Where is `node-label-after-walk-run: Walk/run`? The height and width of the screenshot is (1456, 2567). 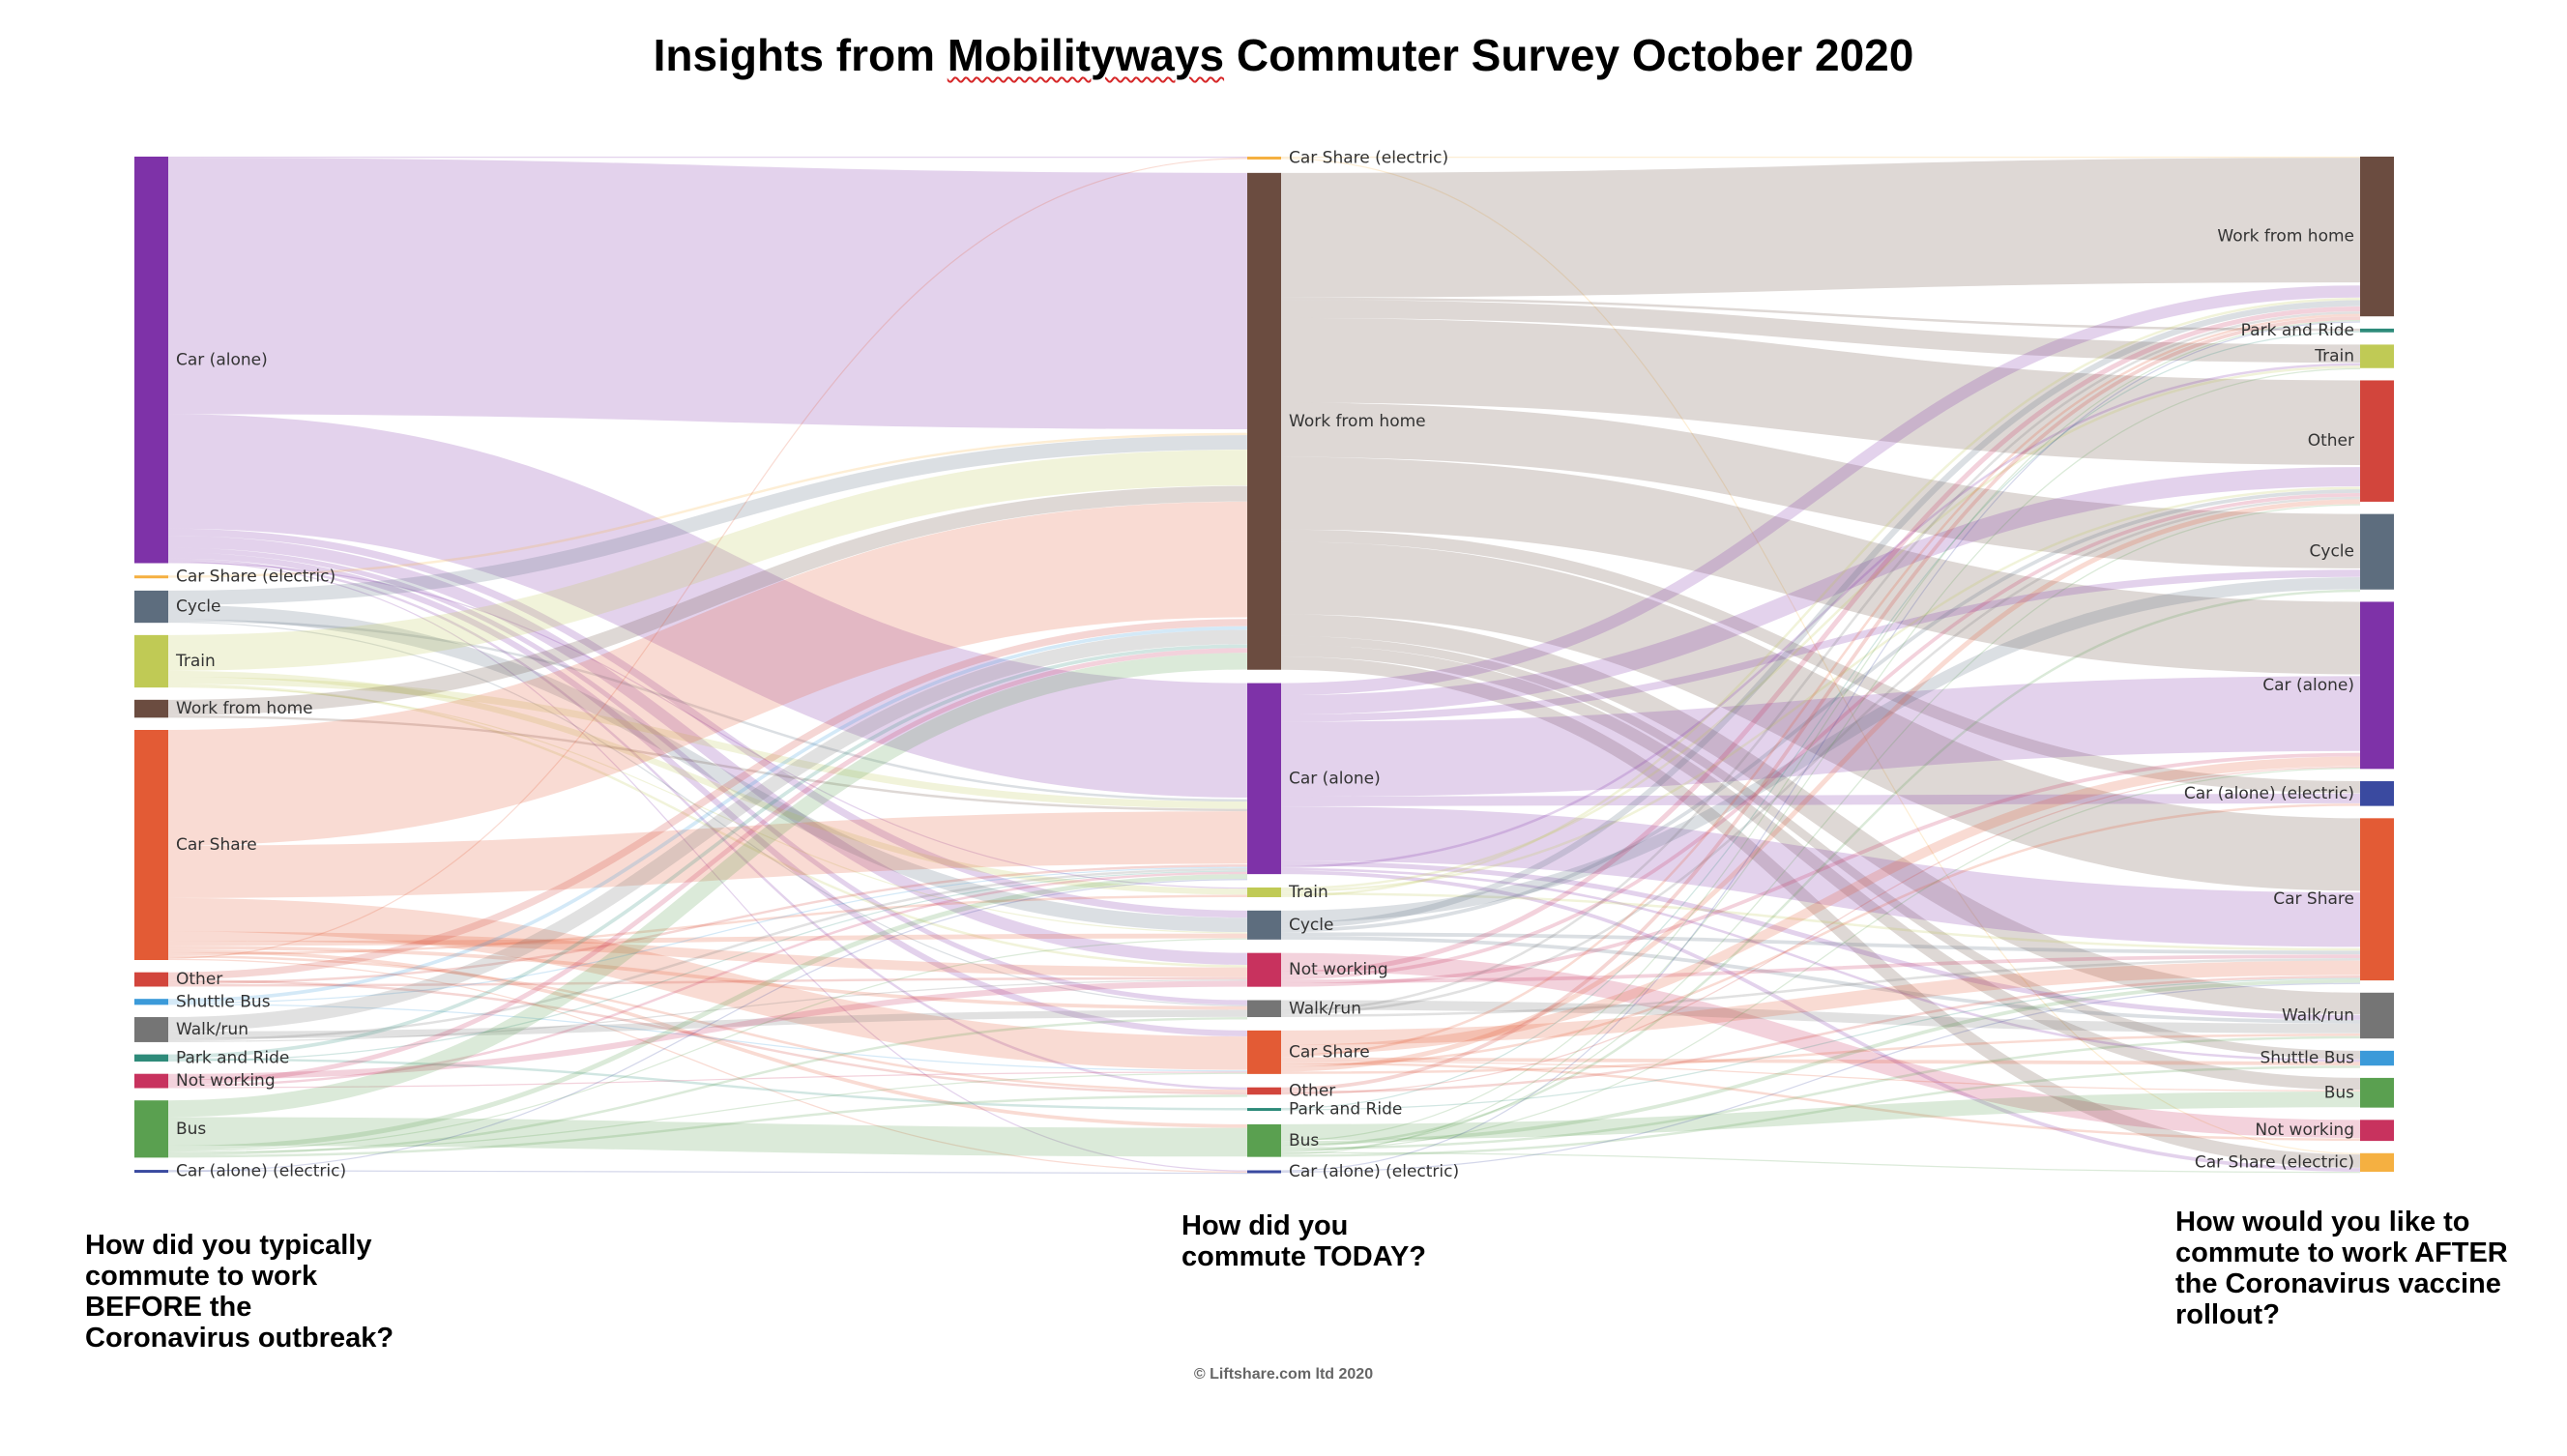
node-label-after-walk-run: Walk/run is located at coordinates (2318, 1015).